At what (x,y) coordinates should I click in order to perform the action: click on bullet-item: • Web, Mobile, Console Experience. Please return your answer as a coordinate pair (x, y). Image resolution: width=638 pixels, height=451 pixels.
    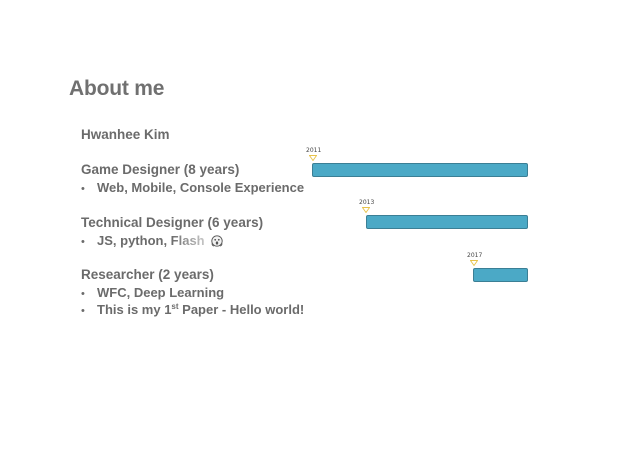
    Looking at the image, I should click on (192, 187).